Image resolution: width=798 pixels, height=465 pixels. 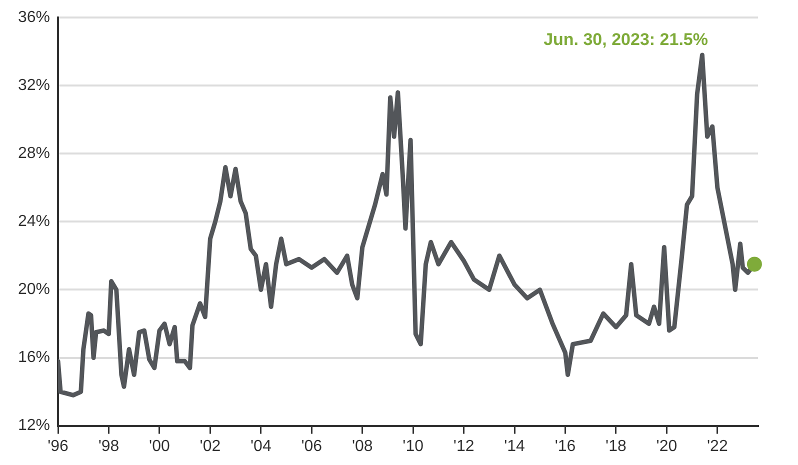 What do you see at coordinates (717, 446) in the screenshot?
I see `x-tick-label: '22` at bounding box center [717, 446].